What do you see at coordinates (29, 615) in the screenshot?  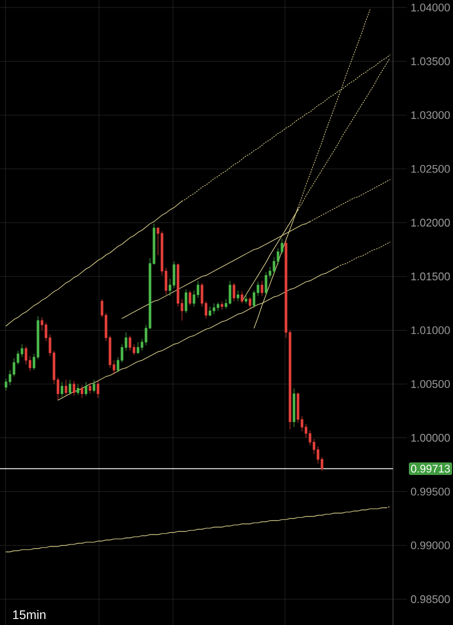 I see `annotation: 15min` at bounding box center [29, 615].